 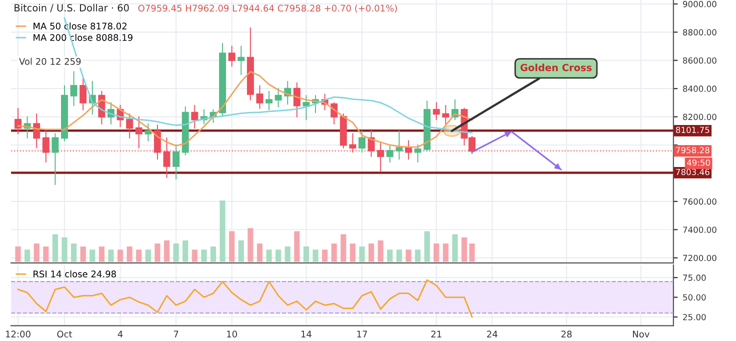 What do you see at coordinates (232, 334) in the screenshot?
I see `x-tick-label: 10` at bounding box center [232, 334].